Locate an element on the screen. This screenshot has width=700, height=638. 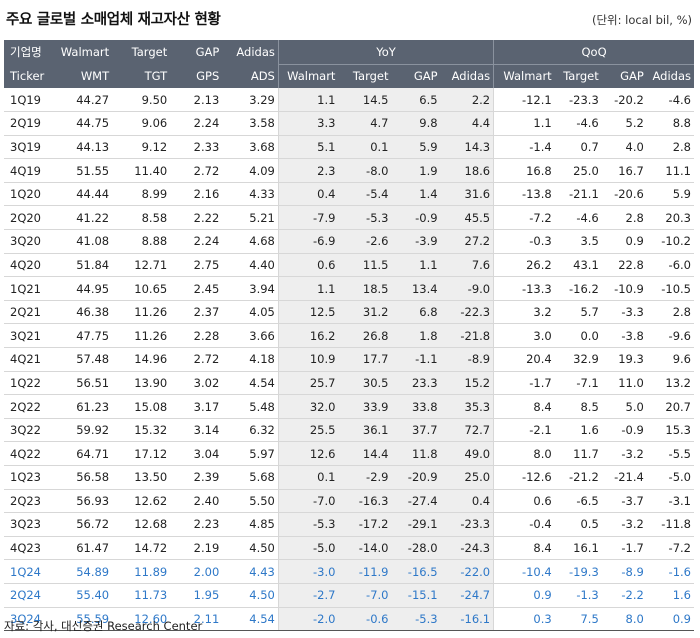
value-cell: 0.5 is located at coordinates (578, 524).